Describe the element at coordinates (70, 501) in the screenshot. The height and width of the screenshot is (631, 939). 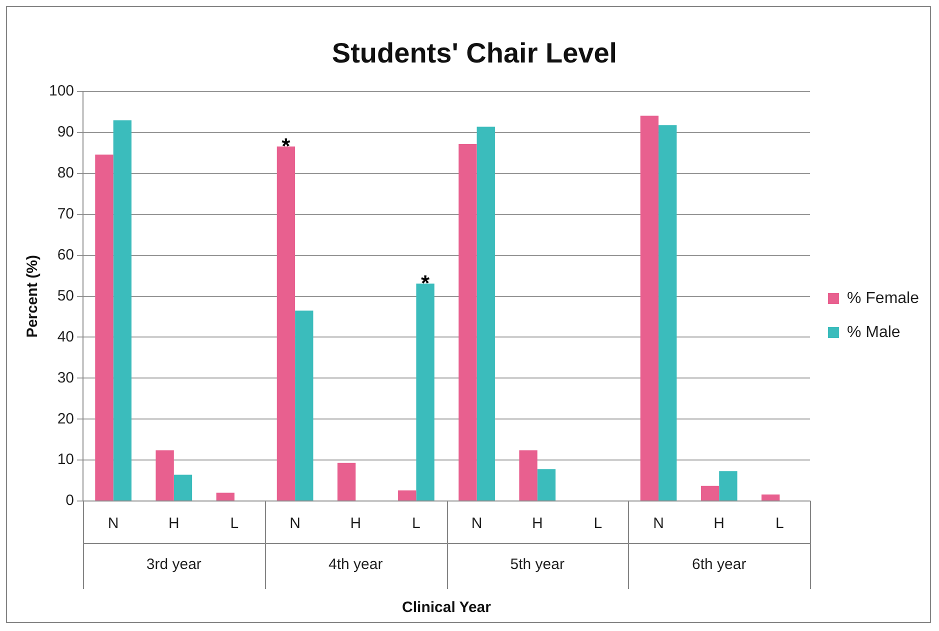
I see `y-tick-label: 0` at that location.